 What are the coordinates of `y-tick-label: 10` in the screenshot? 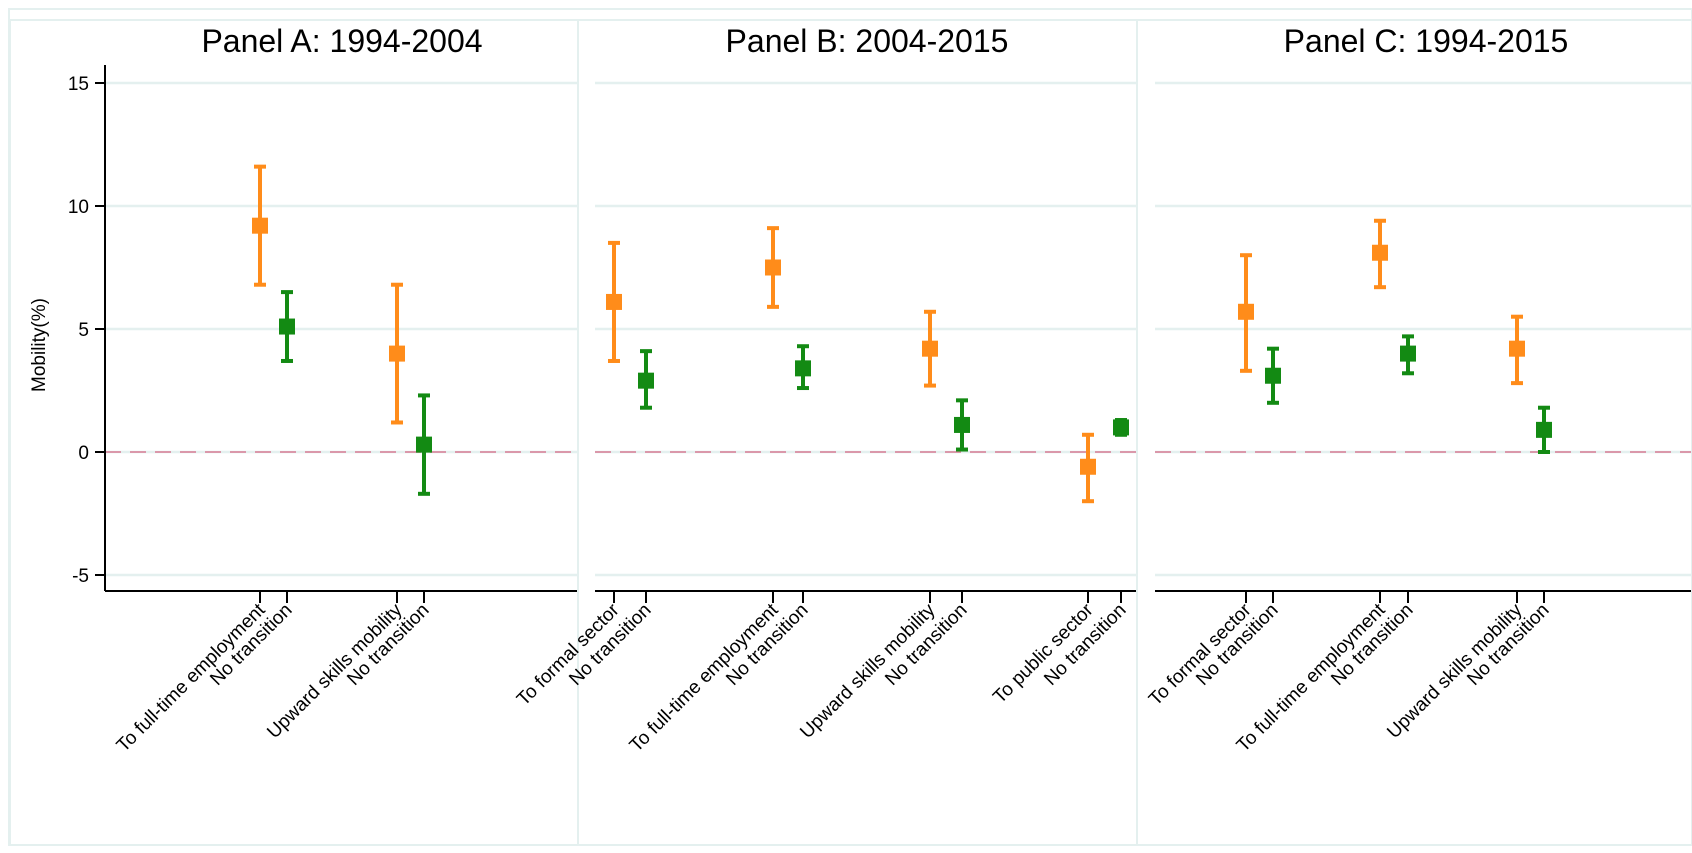 It's located at (78, 207).